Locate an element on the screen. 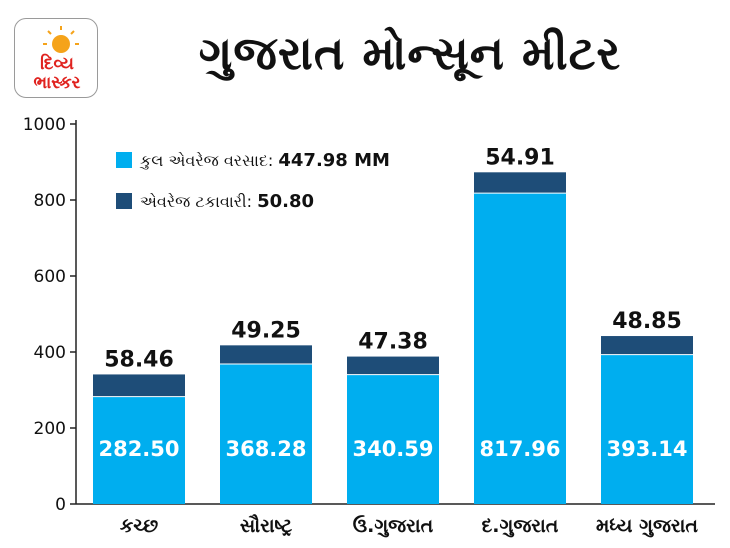 This screenshot has height=548, width=730. legend-entry-0: કુલ એવરેજ વરસાદ: 447.98 MM is located at coordinates (264, 160).